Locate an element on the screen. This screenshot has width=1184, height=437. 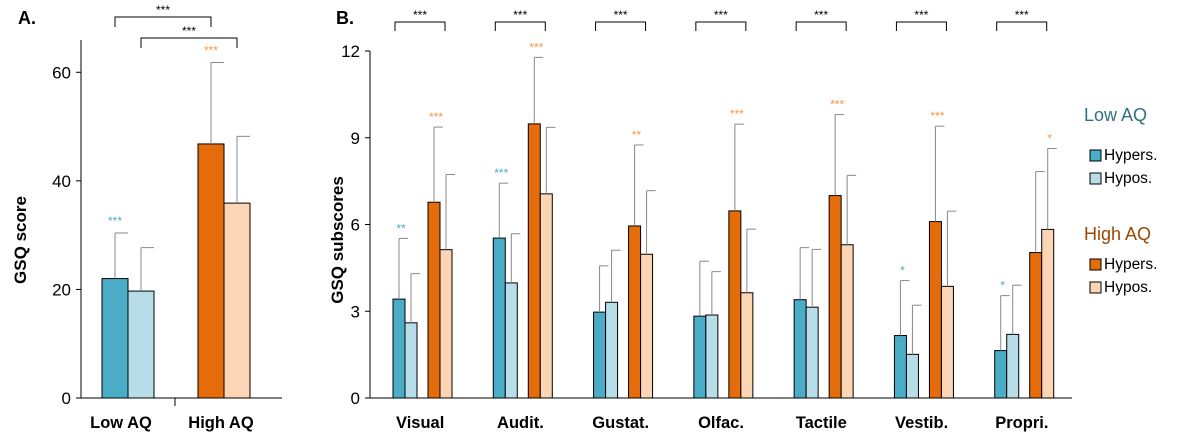
panel-b-ylabel: GSQ subscores is located at coordinates (337, 240).